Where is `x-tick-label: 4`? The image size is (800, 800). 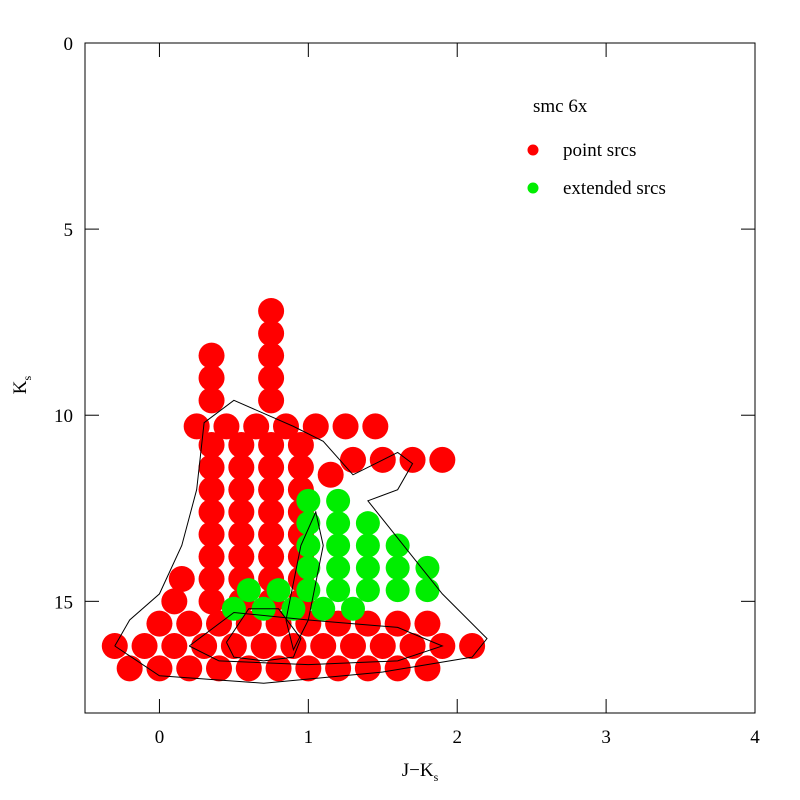
x-tick-label: 4 is located at coordinates (755, 737).